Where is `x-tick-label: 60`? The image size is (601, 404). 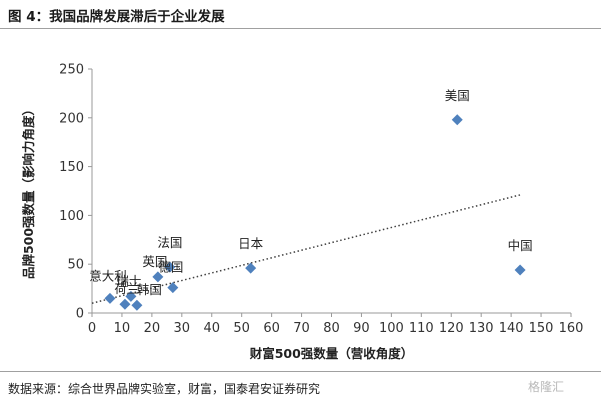 x-tick-label: 60 is located at coordinates (271, 328).